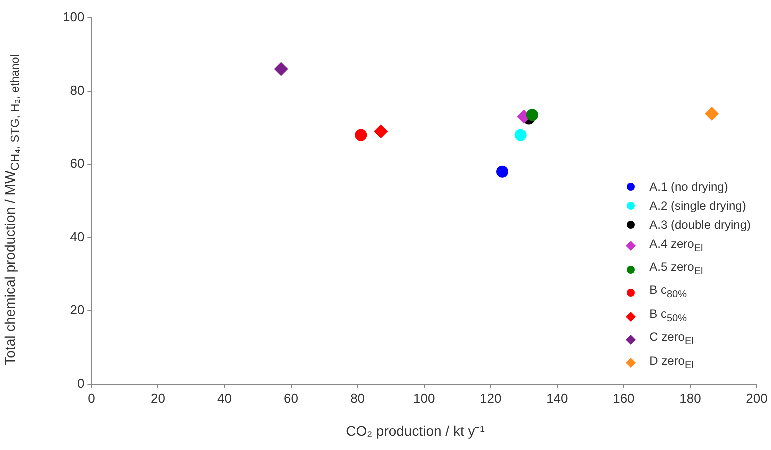 This screenshot has width=771, height=450. What do you see at coordinates (668, 316) in the screenshot?
I see `legend-label: B c$_{50%}$` at bounding box center [668, 316].